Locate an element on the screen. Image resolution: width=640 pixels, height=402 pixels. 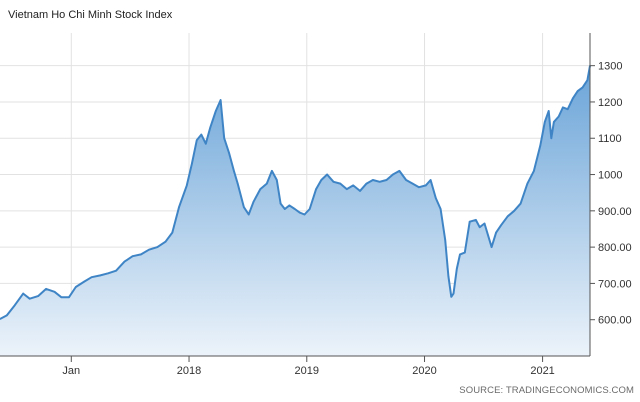
y-tick-label: 800.00 is located at coordinates (615, 248).